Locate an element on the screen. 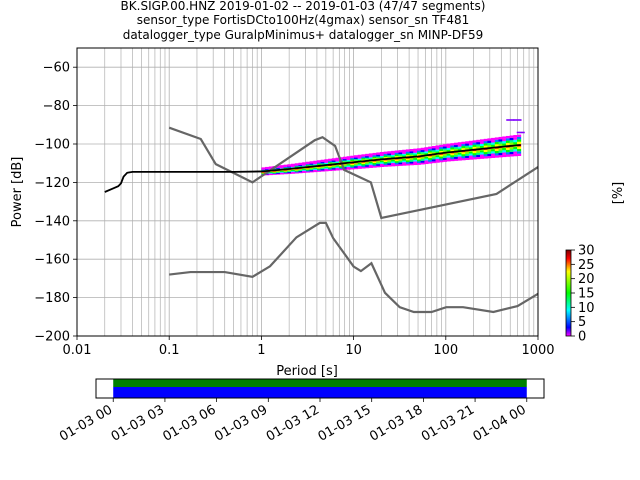 The image size is (640, 480). y-tick-label: −180 is located at coordinates (52, 298).